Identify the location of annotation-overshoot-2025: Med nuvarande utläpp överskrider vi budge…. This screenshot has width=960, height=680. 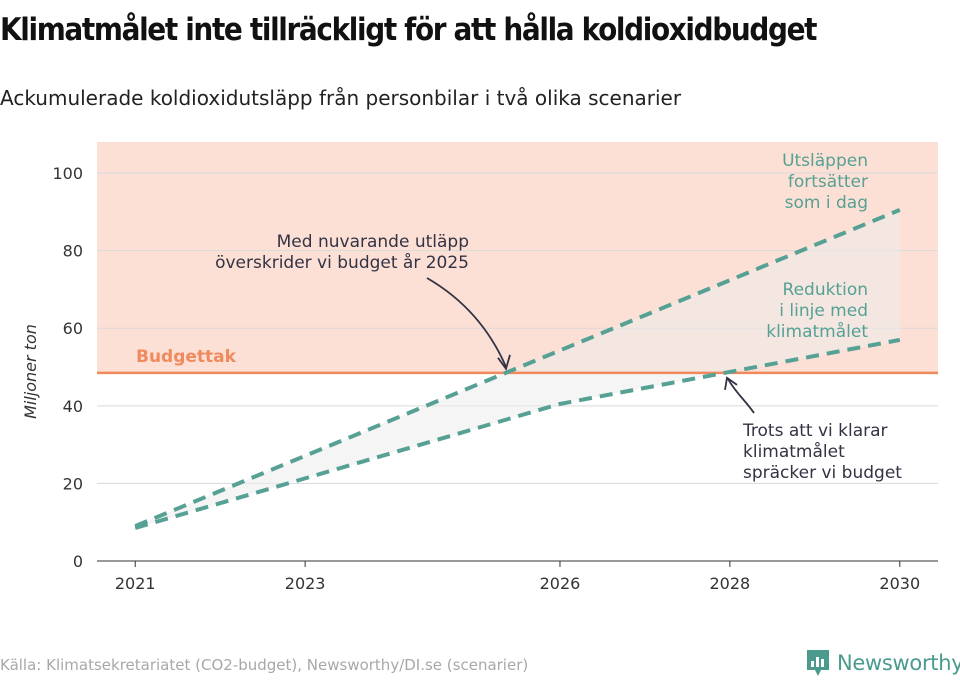
(342, 252).